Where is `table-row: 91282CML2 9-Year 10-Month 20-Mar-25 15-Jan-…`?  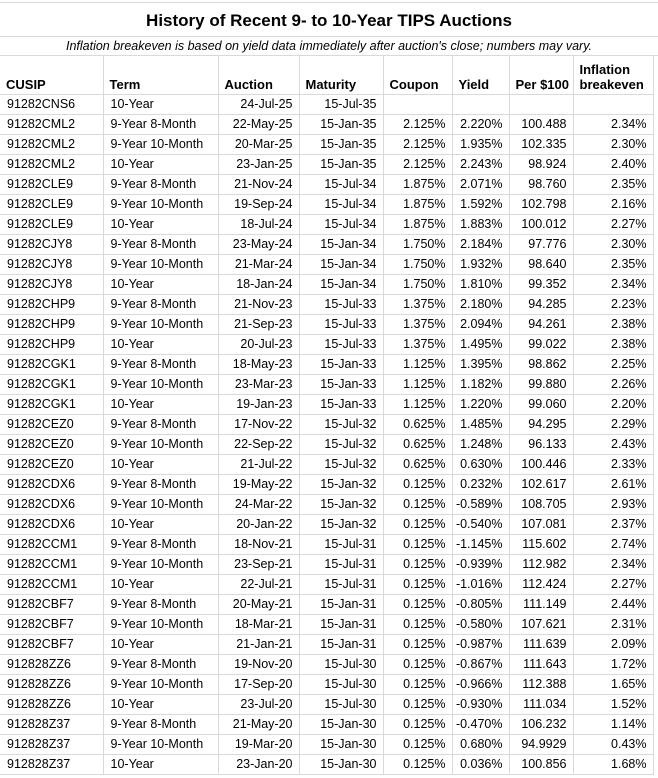 table-row: 91282CML2 9-Year 10-Month 20-Mar-25 15-Jan-… is located at coordinates (327, 144).